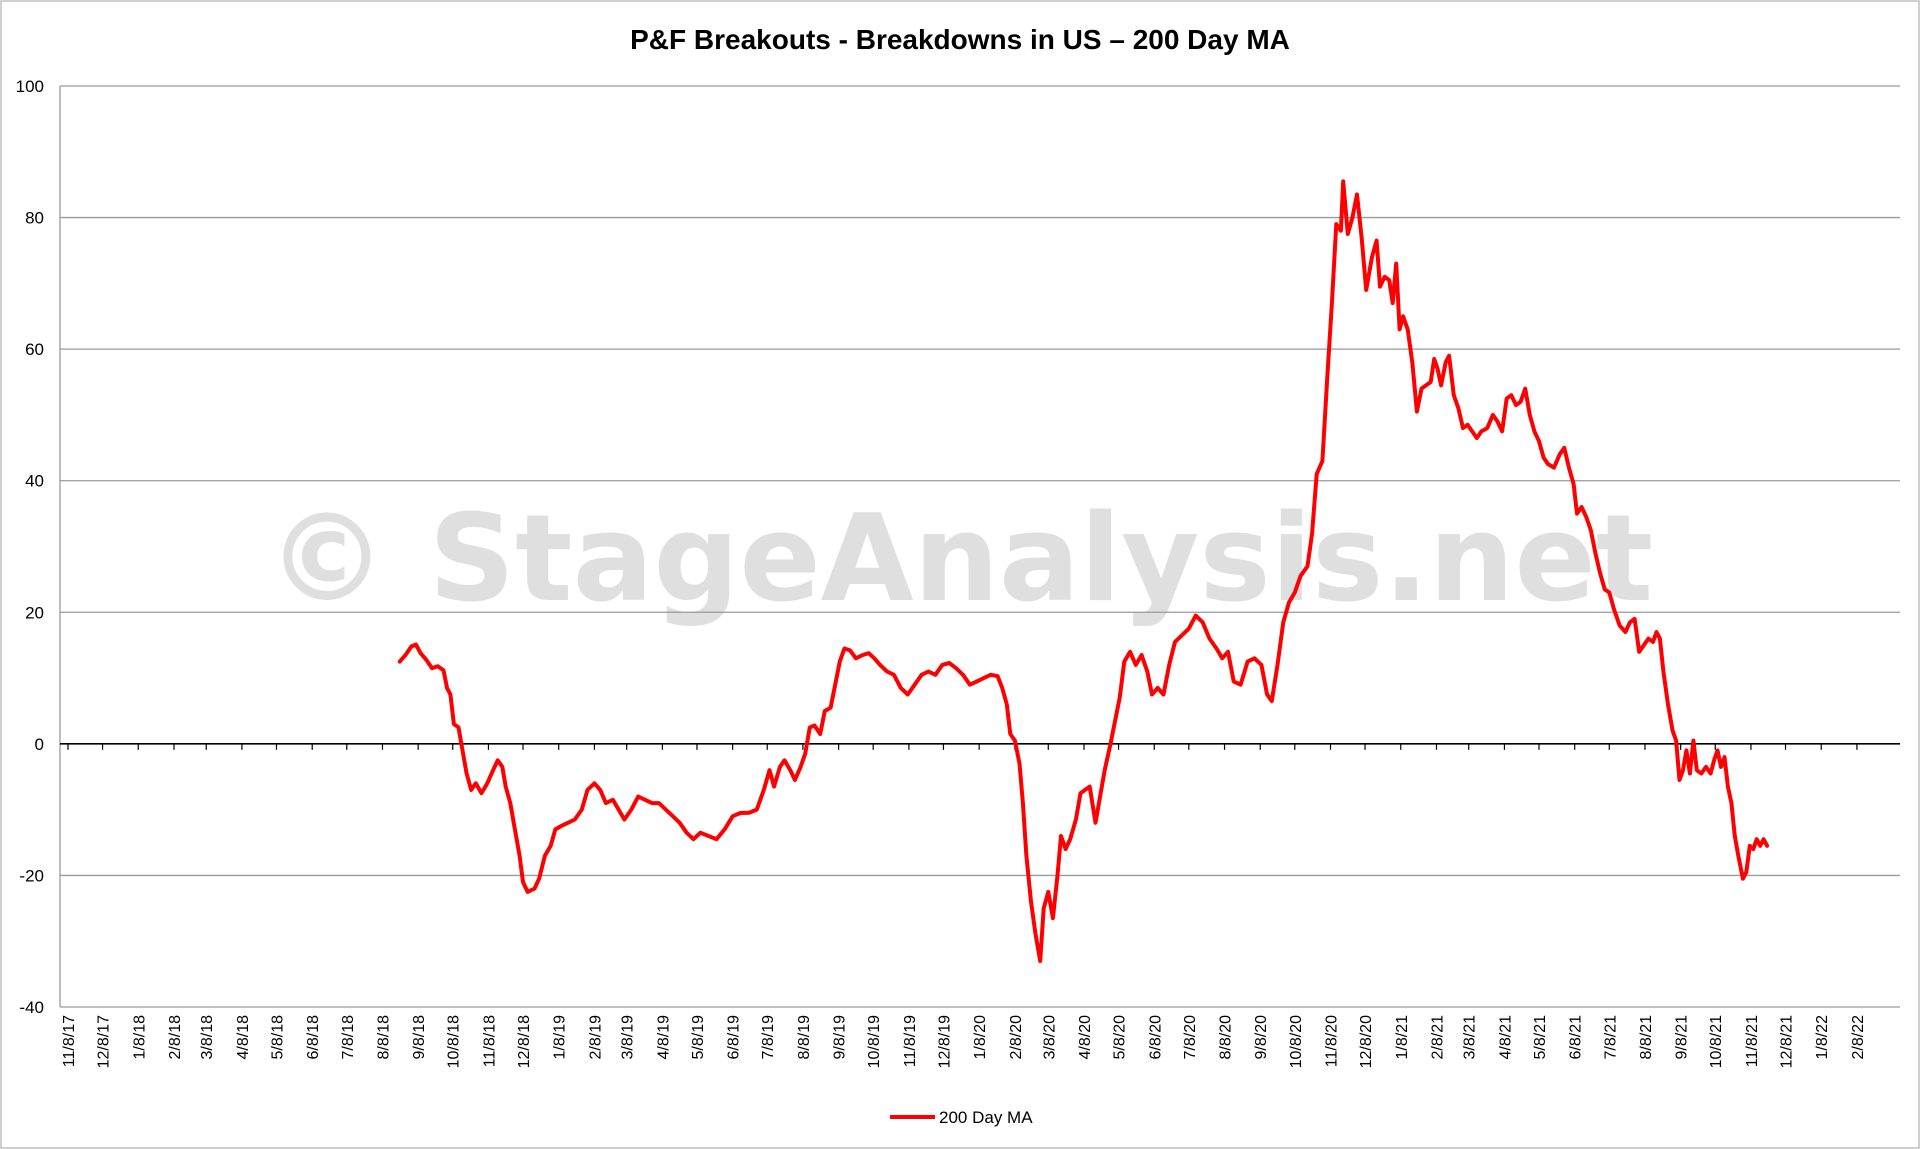  Describe the element at coordinates (489, 1041) in the screenshot. I see `x-tick-label: 11/8/18` at that location.